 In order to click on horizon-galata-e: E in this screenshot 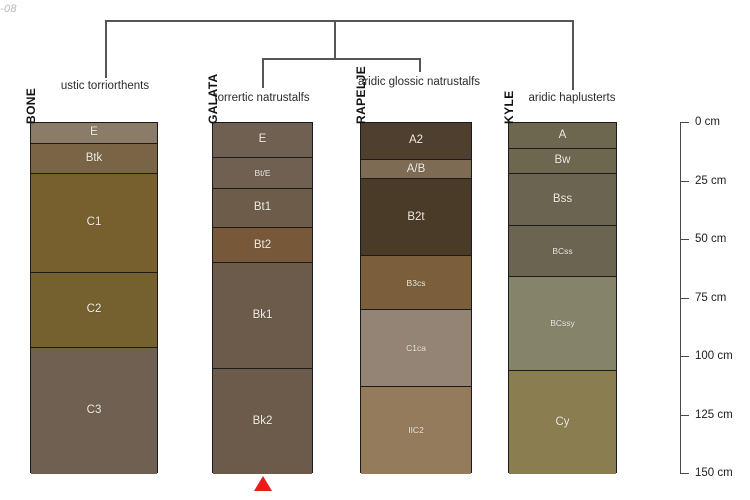, I will do `click(262, 141)`.